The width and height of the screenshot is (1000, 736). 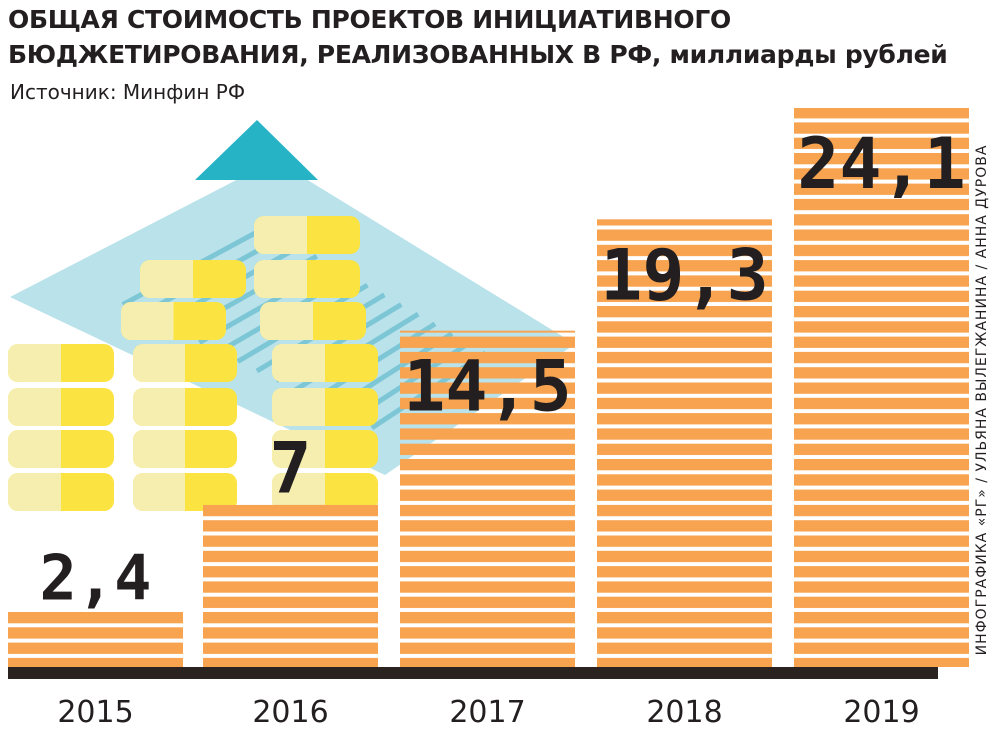 What do you see at coordinates (335, 54) in the screenshot?
I see `title-line-2: БЮДЖЕТИРОВАНИЯ, РЕАЛИЗОВАННЫХ В РФ,` at bounding box center [335, 54].